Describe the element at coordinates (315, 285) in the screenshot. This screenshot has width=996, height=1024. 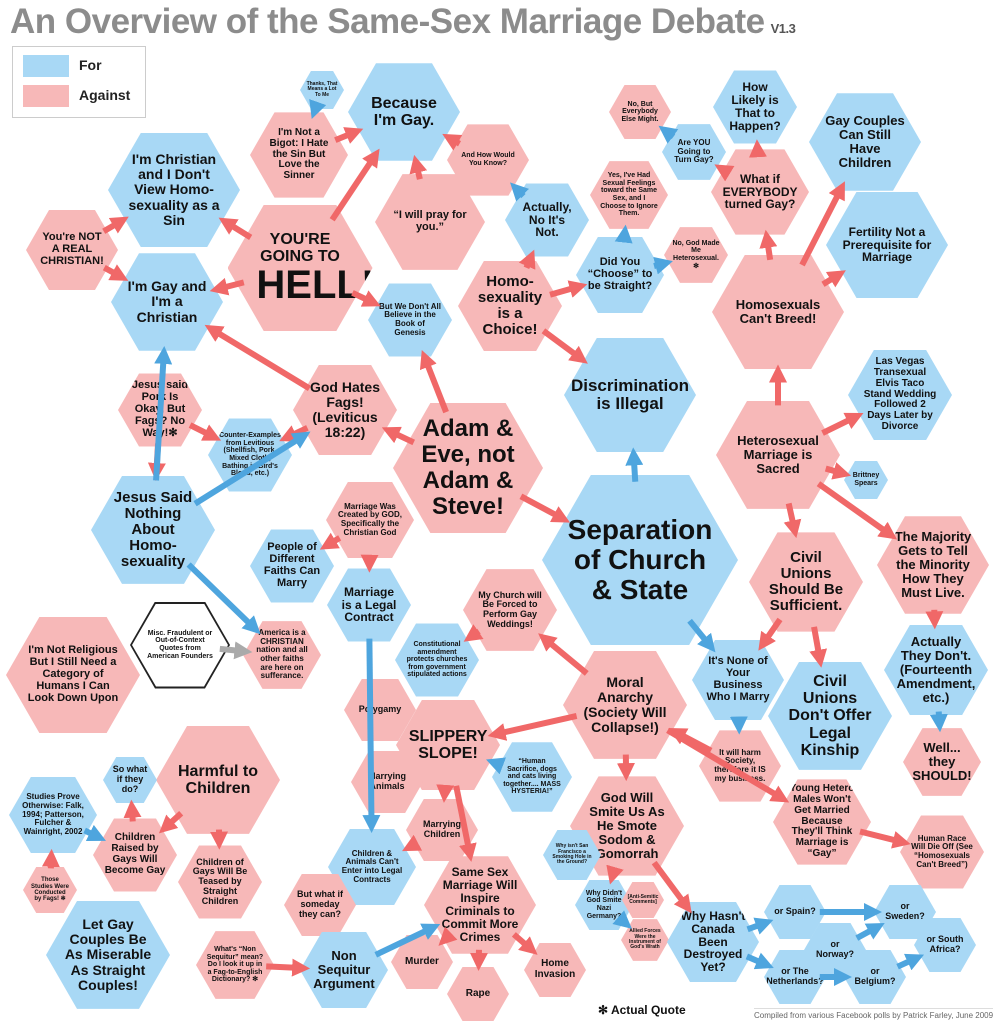
I see `node-big-text: HELL!` at that location.